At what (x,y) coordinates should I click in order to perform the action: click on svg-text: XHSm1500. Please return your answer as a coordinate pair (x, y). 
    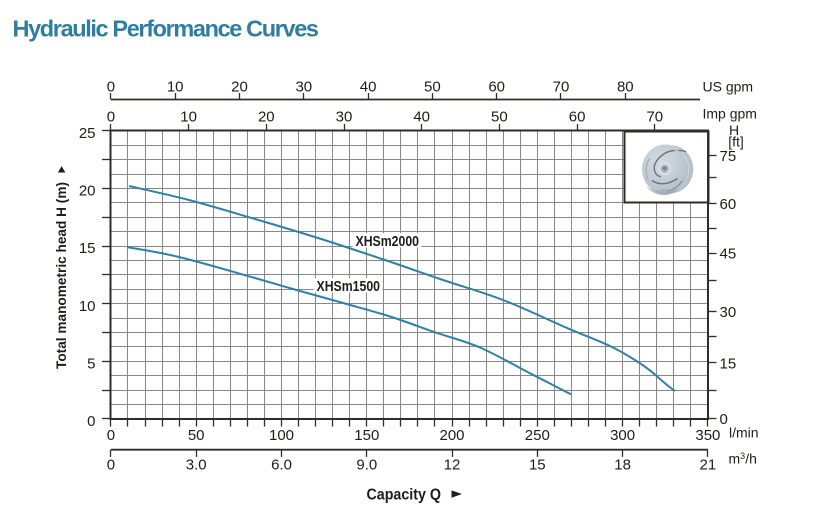
    Looking at the image, I should click on (349, 287).